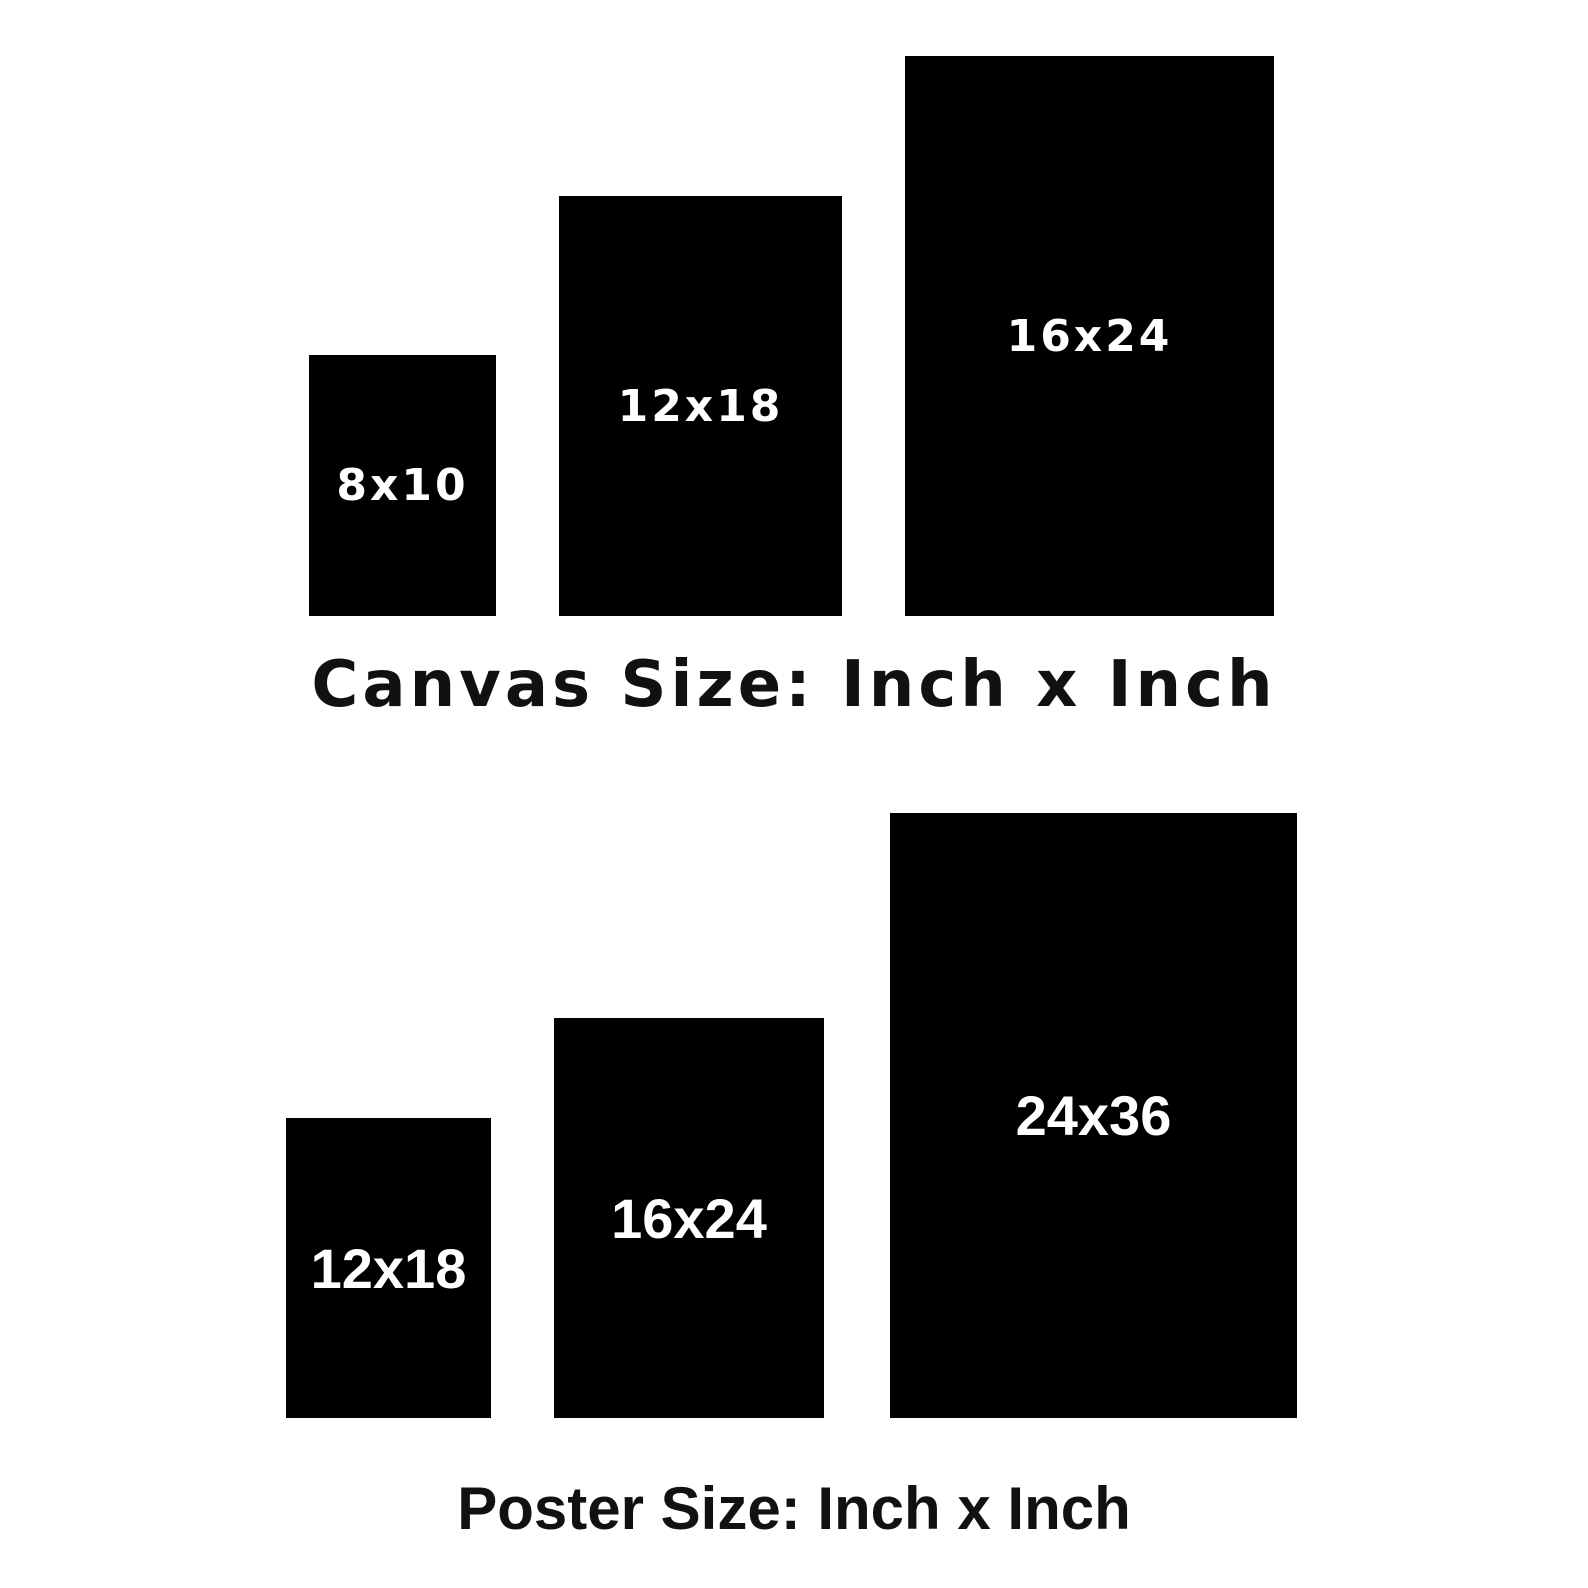 This screenshot has width=1588, height=1588. I want to click on poster-size-label: 12x18, so click(388, 1268).